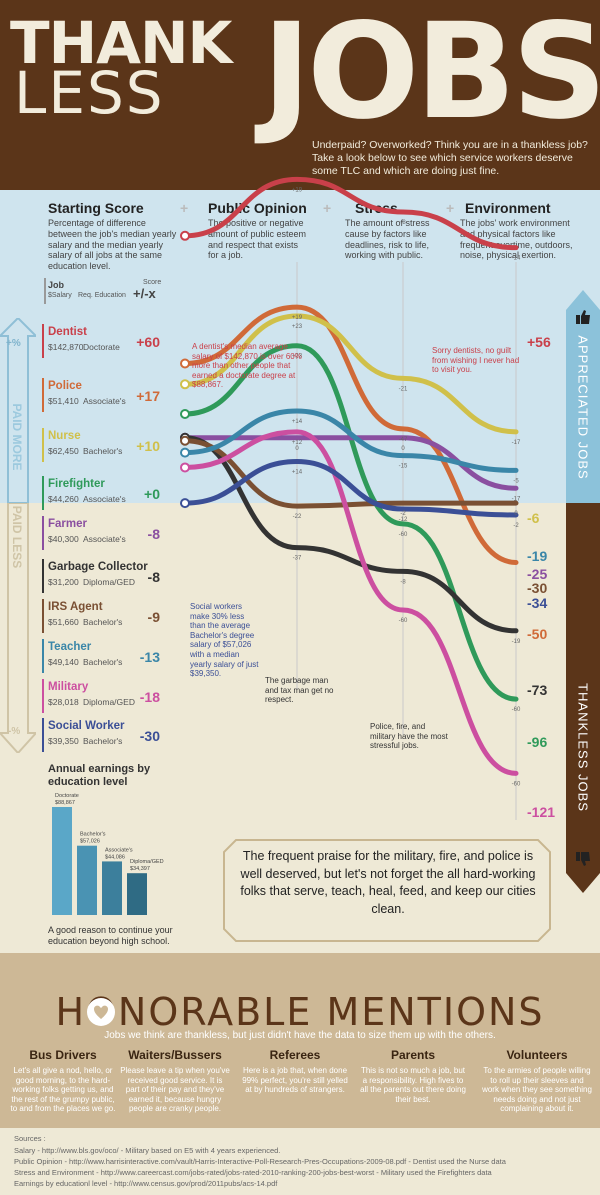 This screenshot has width=600, height=1195. I want to click on thankless-ribbon, so click(583, 698).